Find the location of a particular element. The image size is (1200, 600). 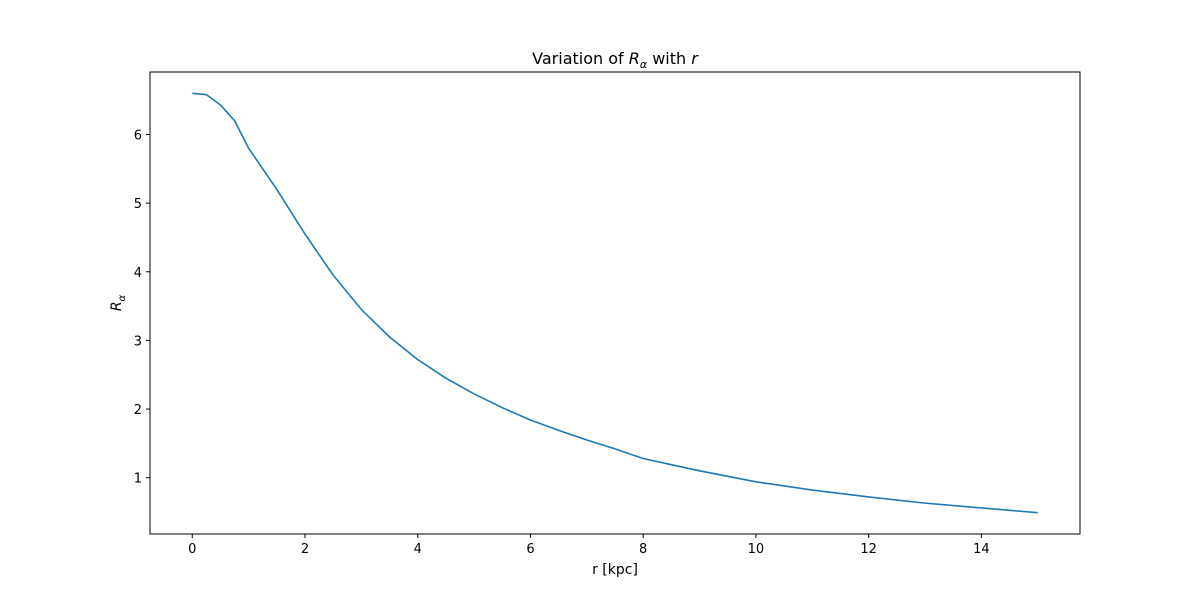

x-tick-label: 0 is located at coordinates (192, 549).